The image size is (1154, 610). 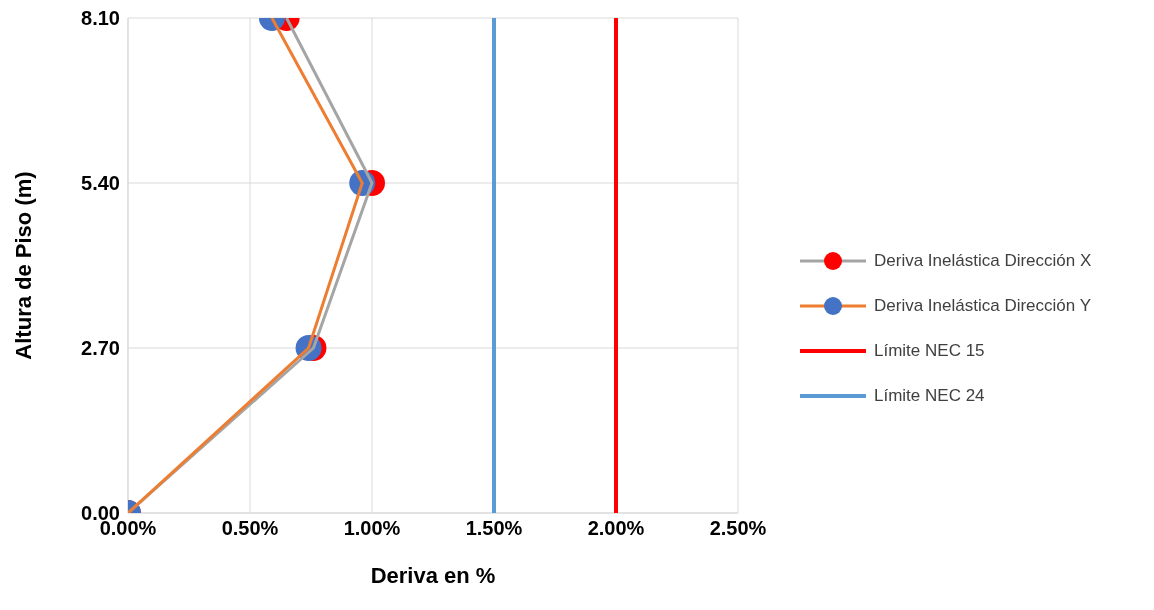 I want to click on x-tick-label: 1.50%, so click(x=494, y=528).